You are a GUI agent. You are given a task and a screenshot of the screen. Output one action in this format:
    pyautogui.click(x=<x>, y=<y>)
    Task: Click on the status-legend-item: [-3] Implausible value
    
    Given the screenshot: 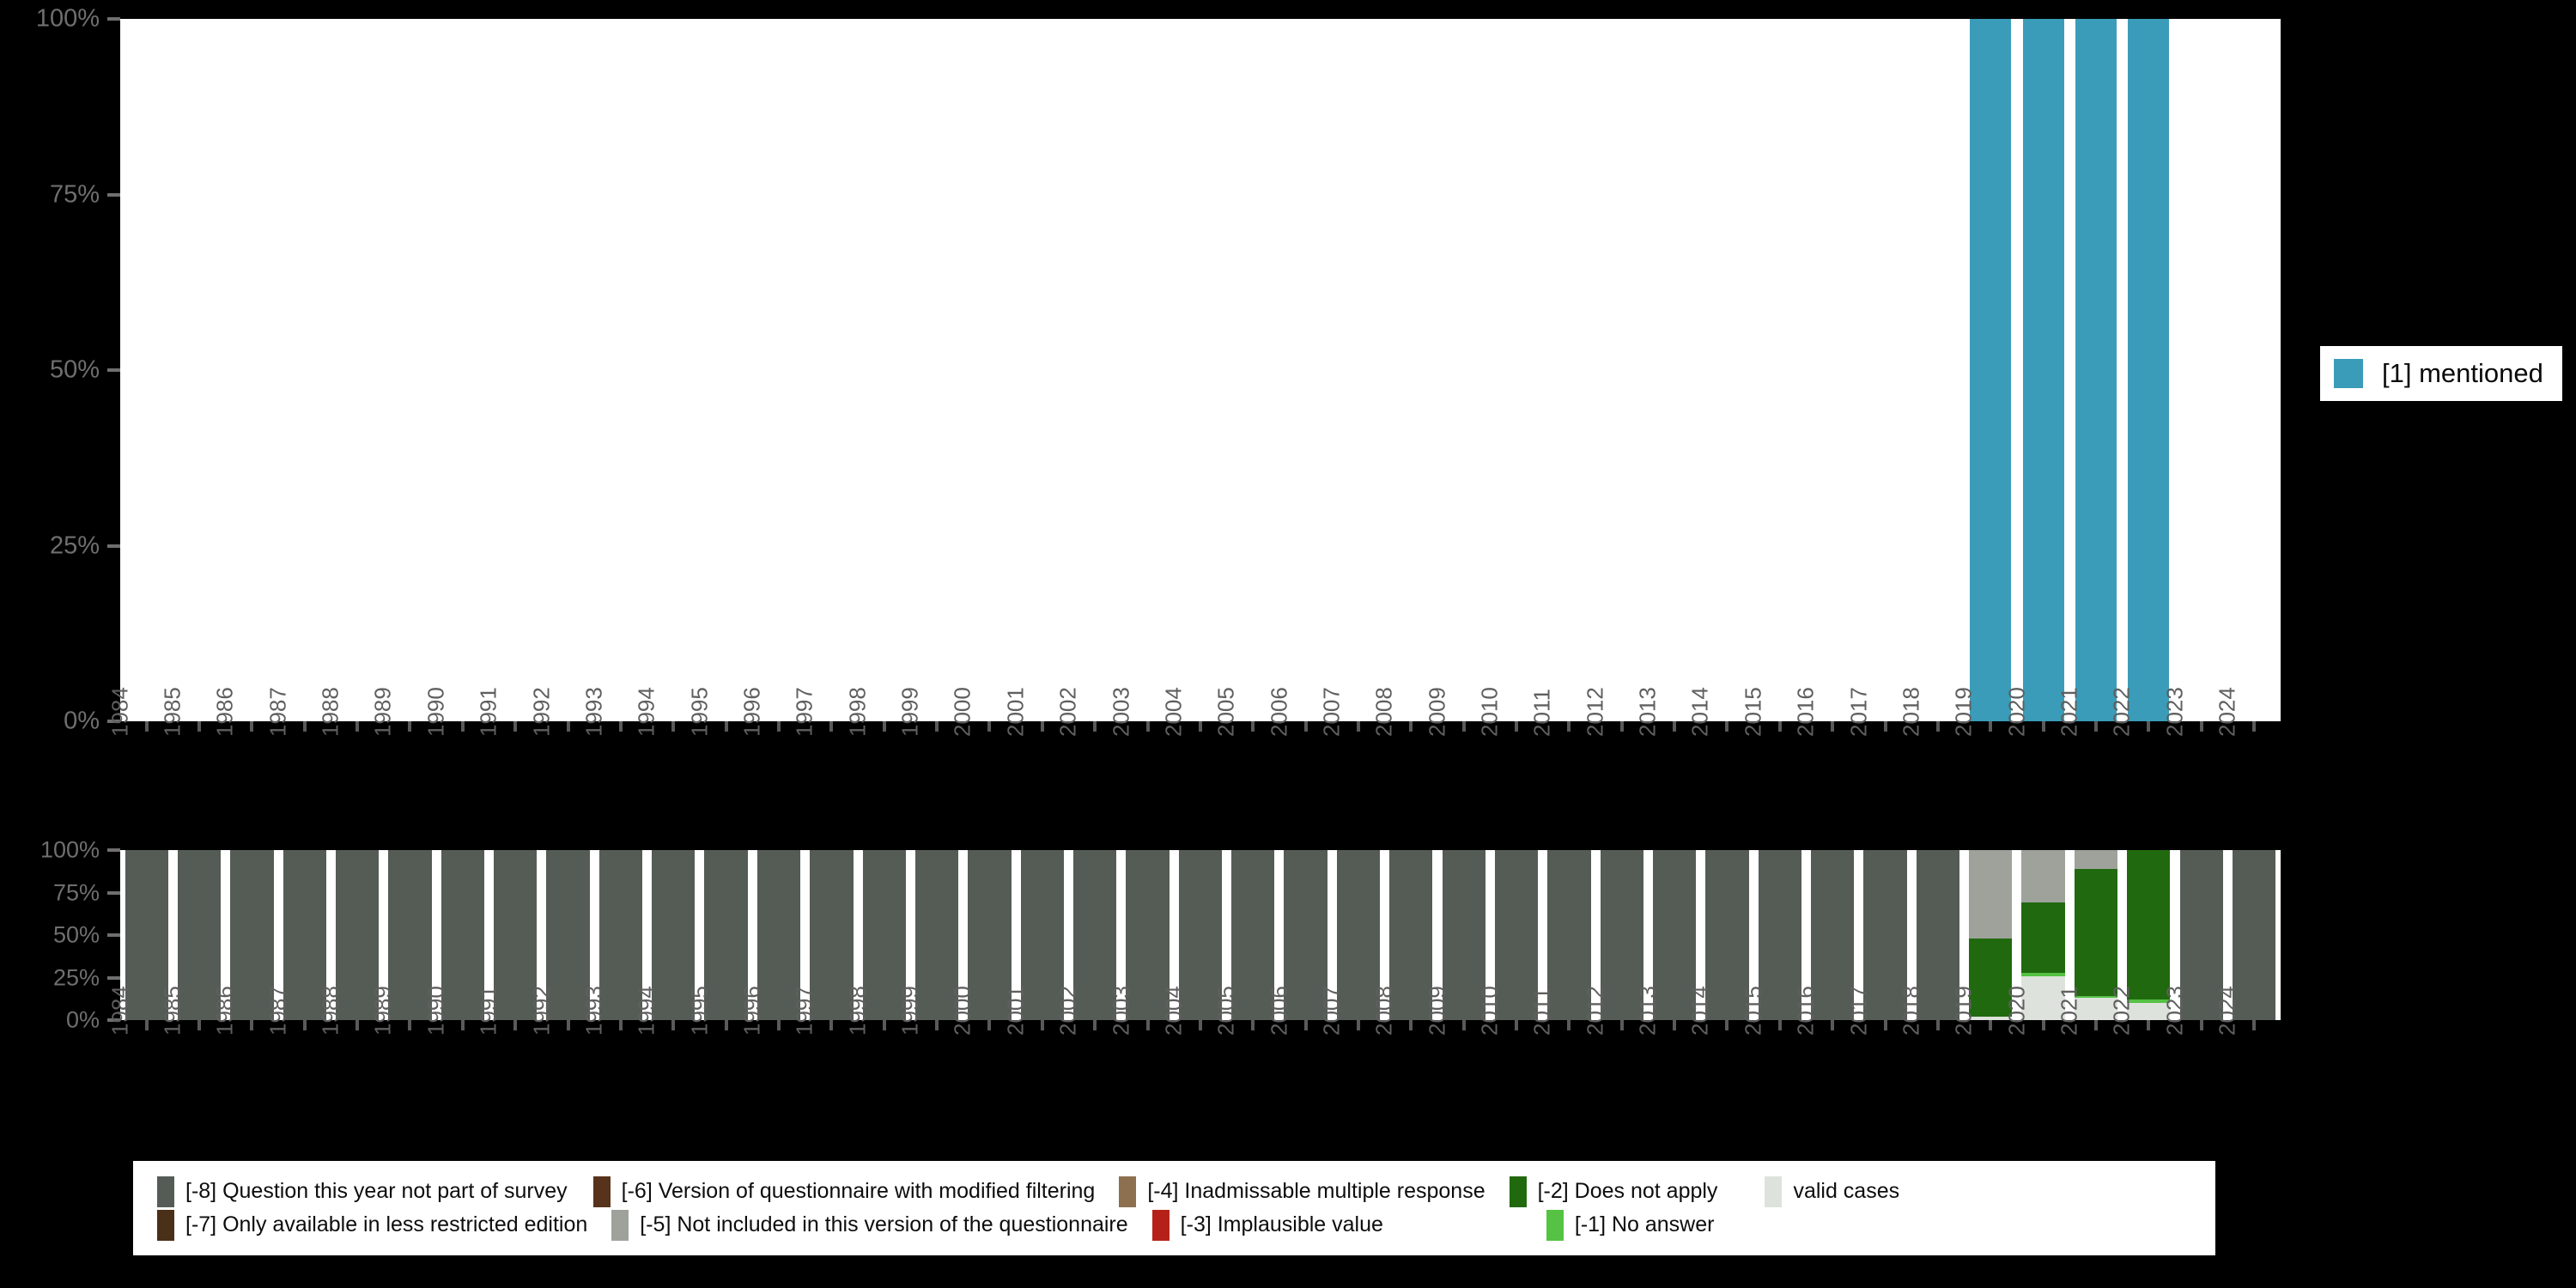 What is the action you would take?
    pyautogui.click(x=1267, y=1225)
    